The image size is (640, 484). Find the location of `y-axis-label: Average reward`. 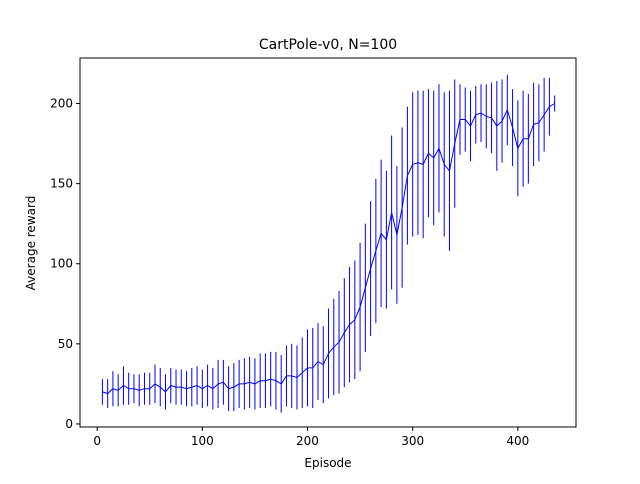

y-axis-label: Average reward is located at coordinates (31, 243).